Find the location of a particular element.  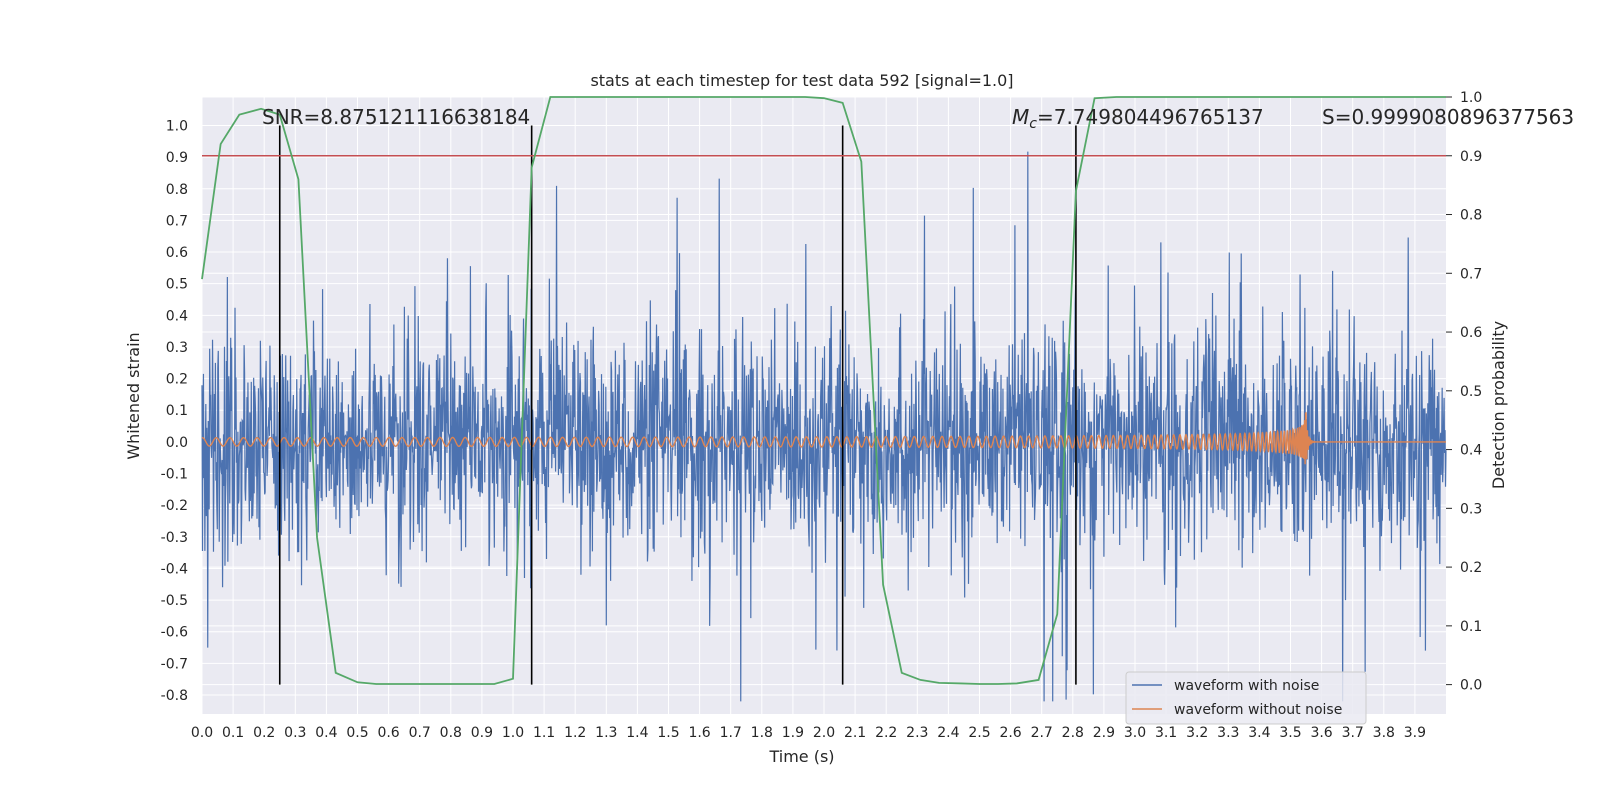

y-tick-label: -0.7 is located at coordinates (174, 664).